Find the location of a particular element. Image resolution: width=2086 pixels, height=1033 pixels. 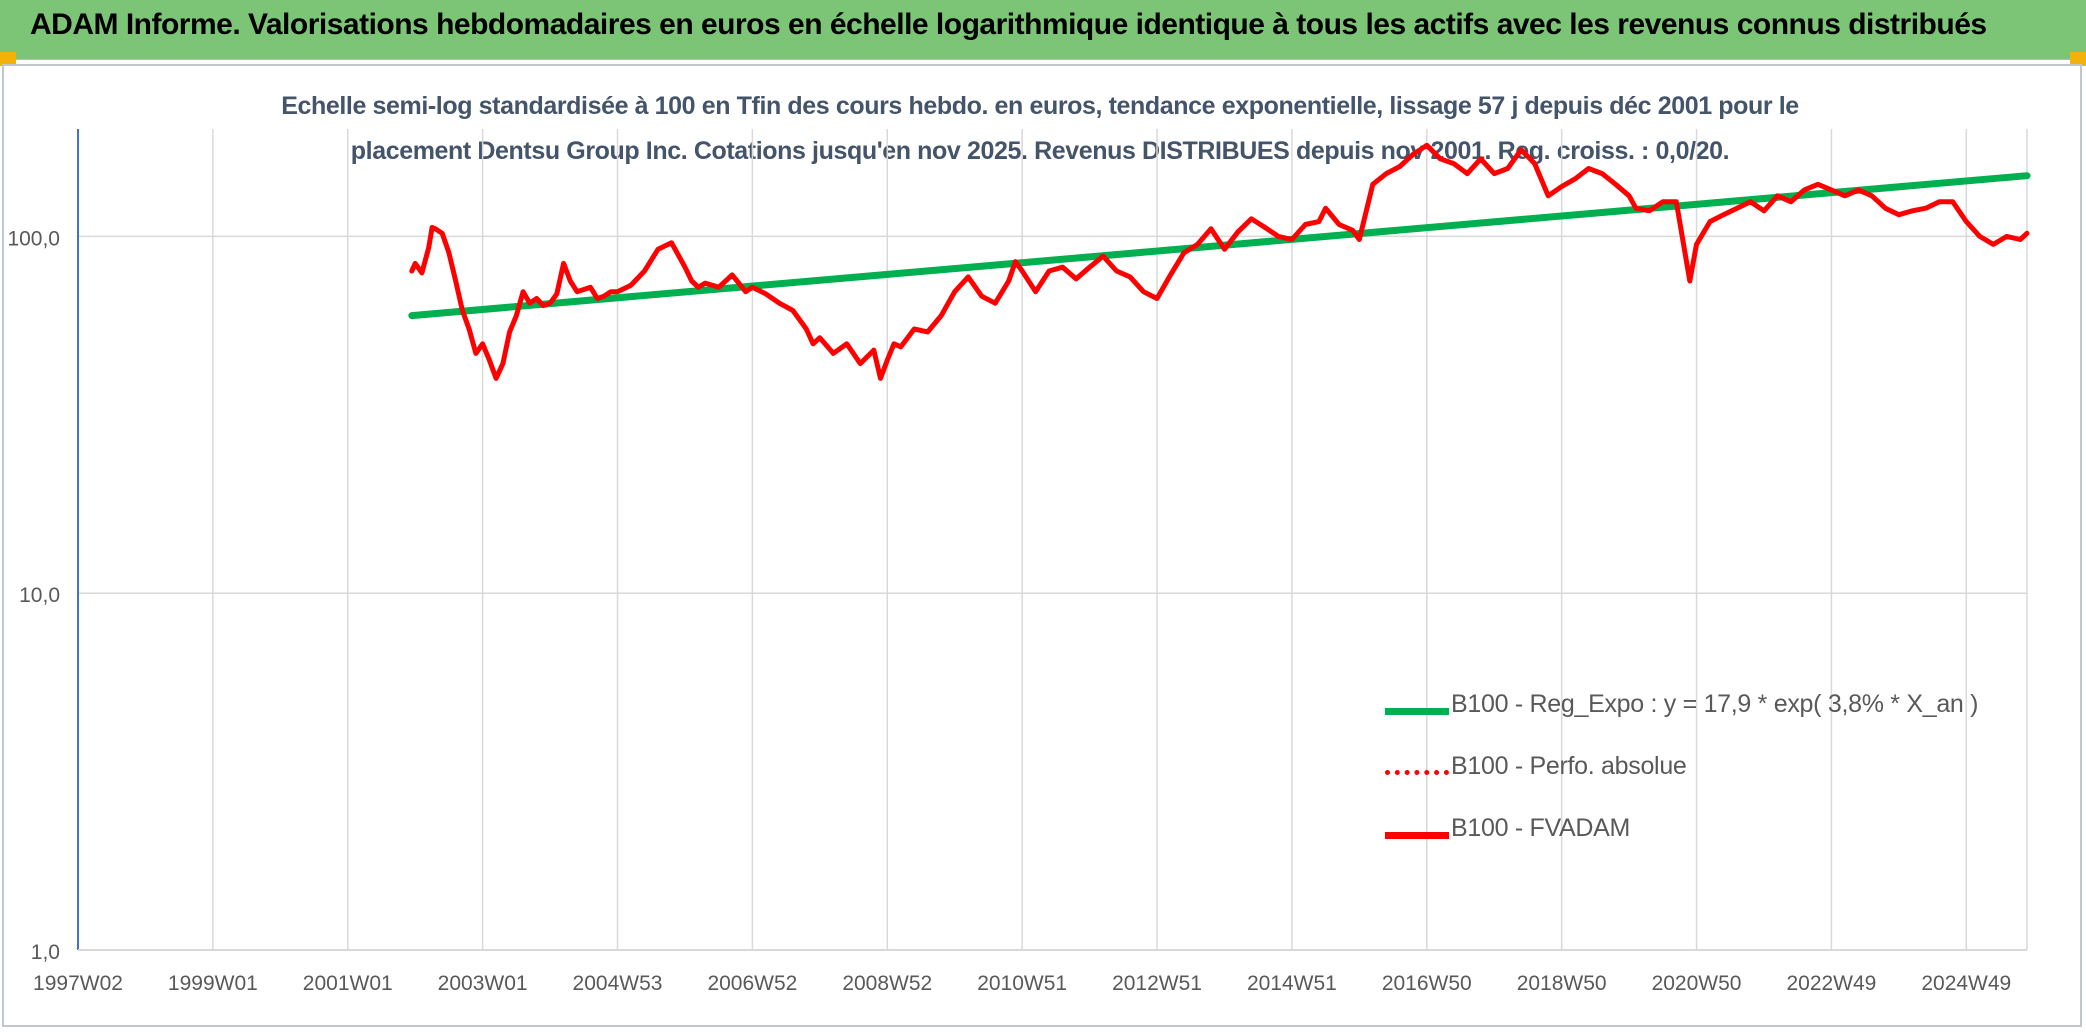

legend-swatch-reg-expo is located at coordinates (1417, 711).